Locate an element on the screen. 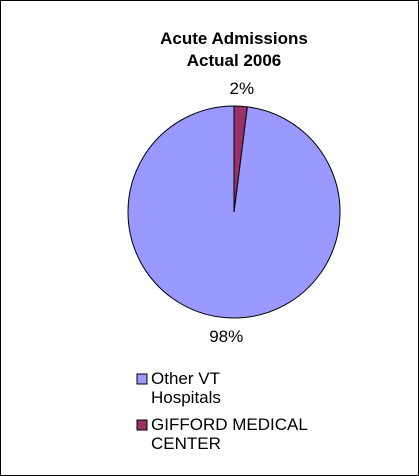 This screenshot has width=419, height=476. data-label: 98% is located at coordinates (226, 336).